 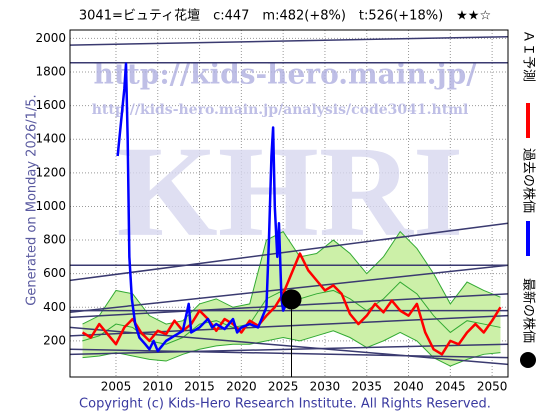 What do you see at coordinates (50, 172) in the screenshot?
I see `y-tick-label: 1200` at bounding box center [50, 172].